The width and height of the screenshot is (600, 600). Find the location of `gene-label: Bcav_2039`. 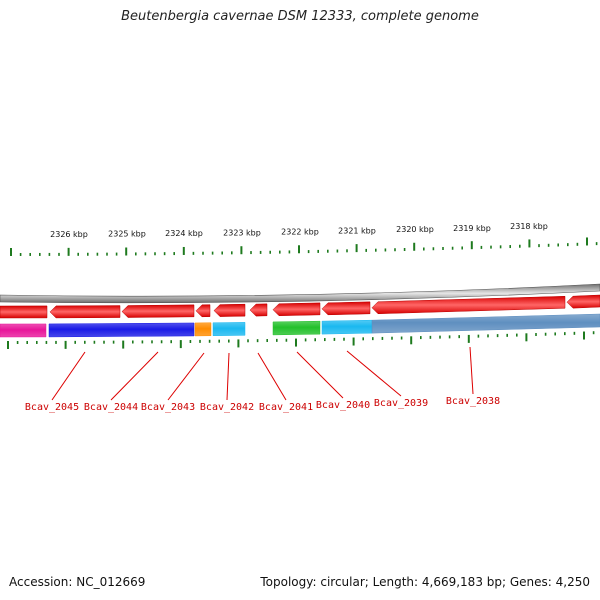

gene-label: Bcav_2039 is located at coordinates (401, 403).